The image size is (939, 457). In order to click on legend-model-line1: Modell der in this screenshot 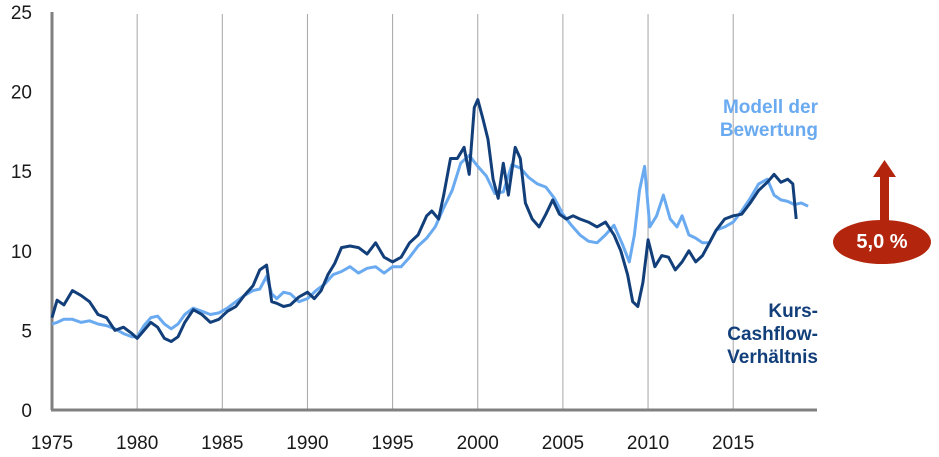, I will do `click(770, 107)`.